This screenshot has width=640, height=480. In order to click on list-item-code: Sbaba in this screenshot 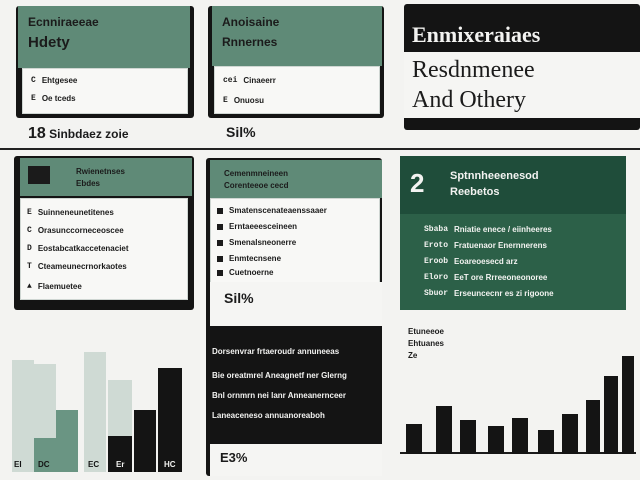, I will do `click(436, 229)`.